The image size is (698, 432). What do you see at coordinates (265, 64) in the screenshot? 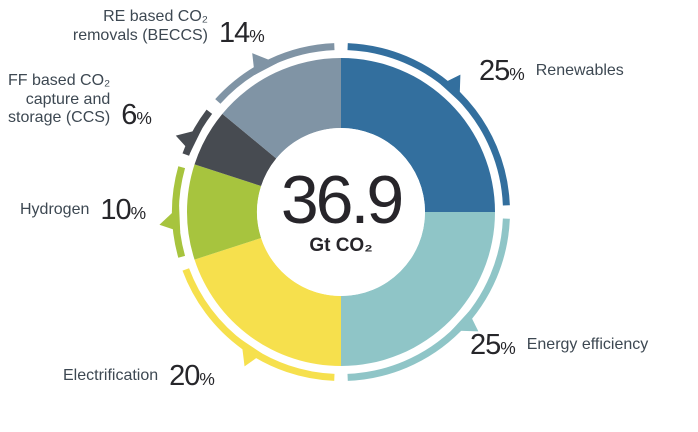
I see `pointer-re-based-co-removals-beccs` at bounding box center [265, 64].